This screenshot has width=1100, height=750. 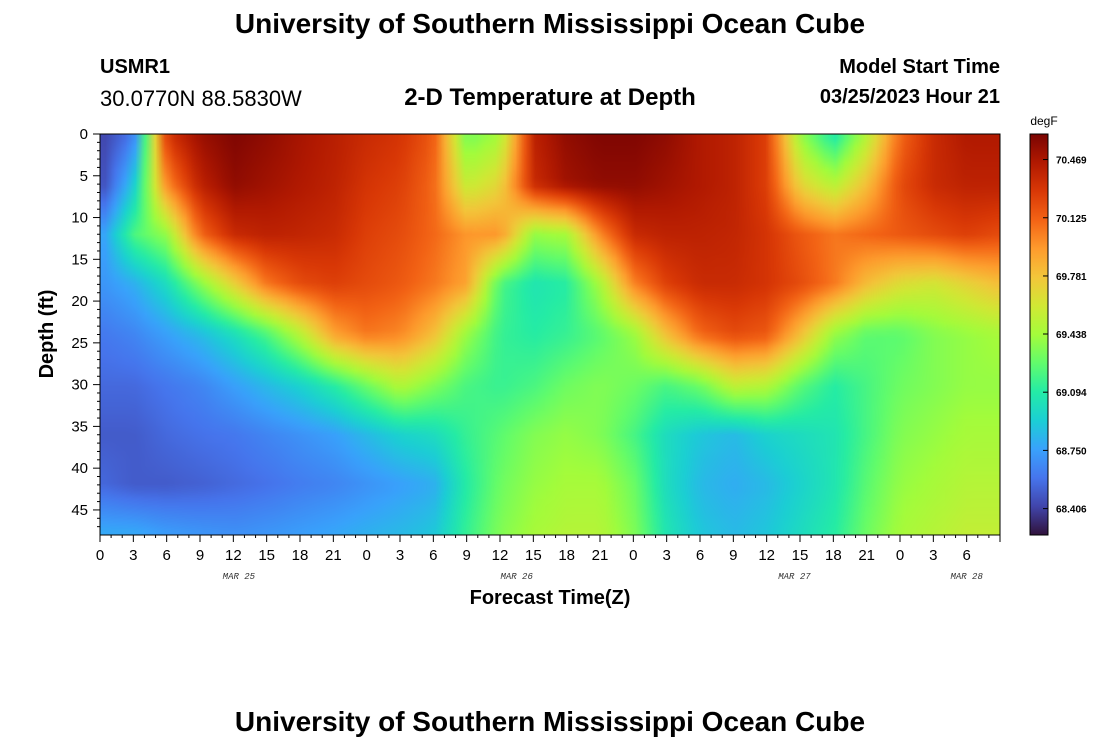 I want to click on y-tick-label: 30, so click(x=79, y=385).